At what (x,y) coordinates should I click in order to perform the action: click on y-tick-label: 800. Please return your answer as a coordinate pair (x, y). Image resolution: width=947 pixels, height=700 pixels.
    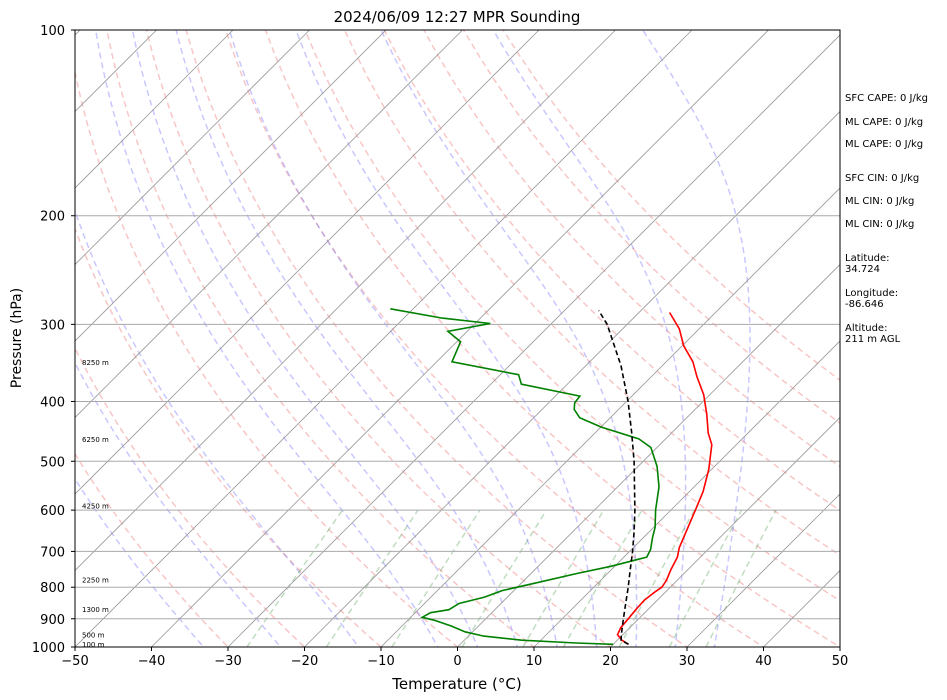
    Looking at the image, I should click on (52, 588).